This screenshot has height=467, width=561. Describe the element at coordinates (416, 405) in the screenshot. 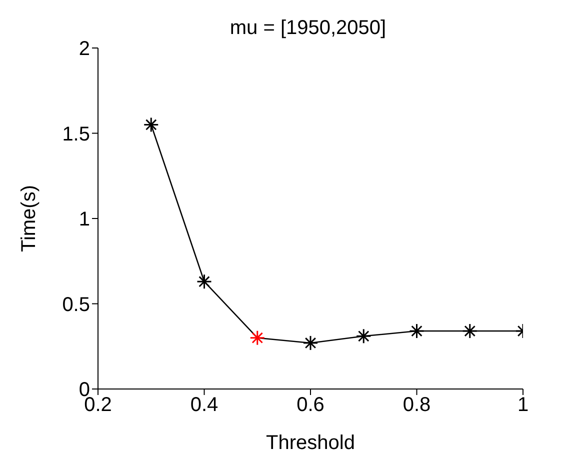

I see `x-tick-label: 0.8` at that location.